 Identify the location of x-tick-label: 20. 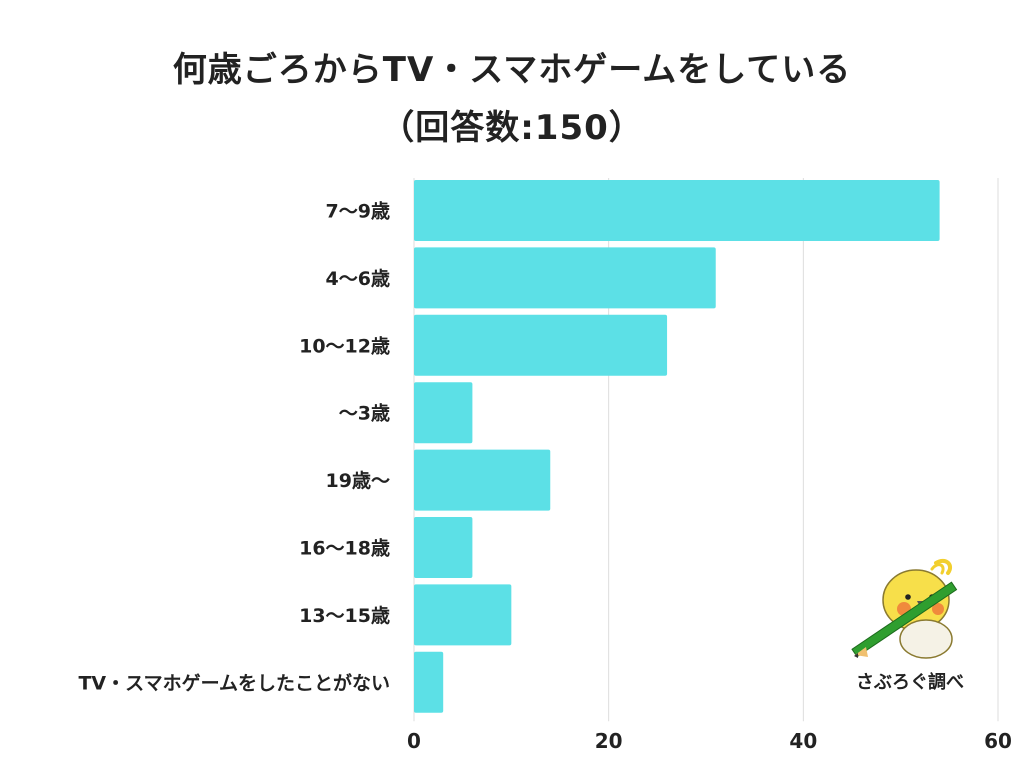
(609, 741).